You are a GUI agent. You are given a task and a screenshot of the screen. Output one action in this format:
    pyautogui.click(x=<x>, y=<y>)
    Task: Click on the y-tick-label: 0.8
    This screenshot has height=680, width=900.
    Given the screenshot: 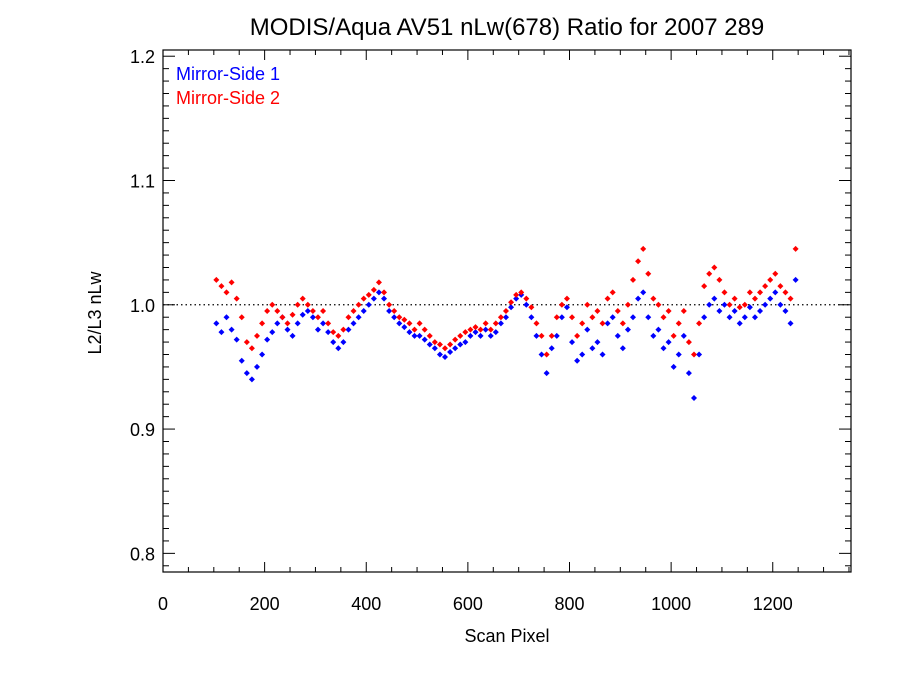 What is the action you would take?
    pyautogui.click(x=142, y=554)
    